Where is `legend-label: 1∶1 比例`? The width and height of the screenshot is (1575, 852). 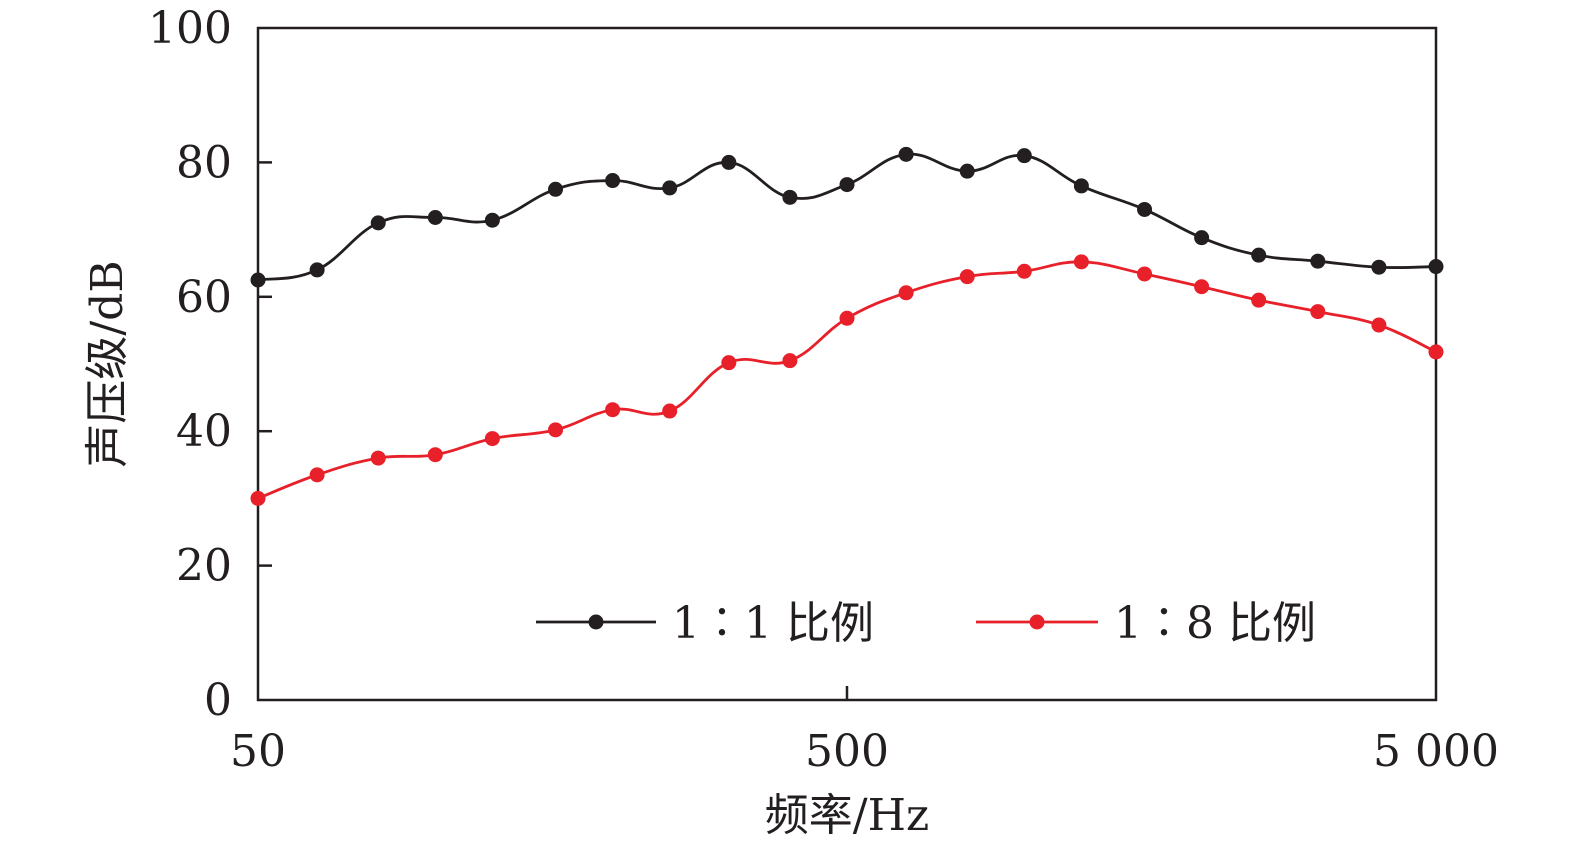 legend-label: 1∶1 比例 is located at coordinates (773, 623).